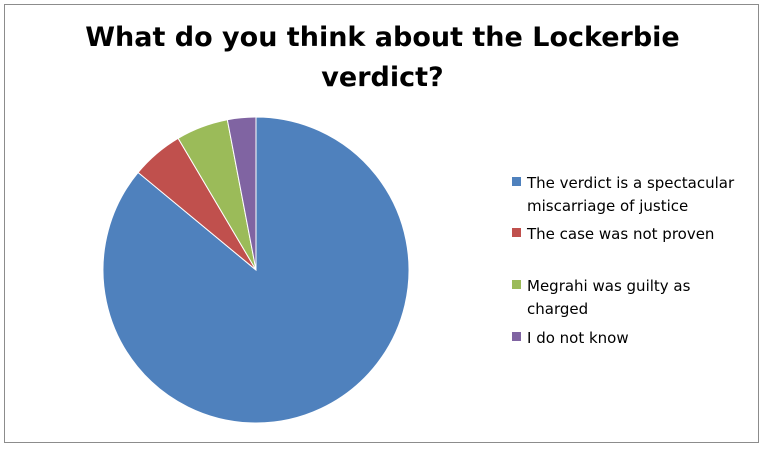 This screenshot has width=765, height=451. Describe the element at coordinates (631, 183) in the screenshot. I see `legend-label-line: The verdict is a spectacular` at that location.